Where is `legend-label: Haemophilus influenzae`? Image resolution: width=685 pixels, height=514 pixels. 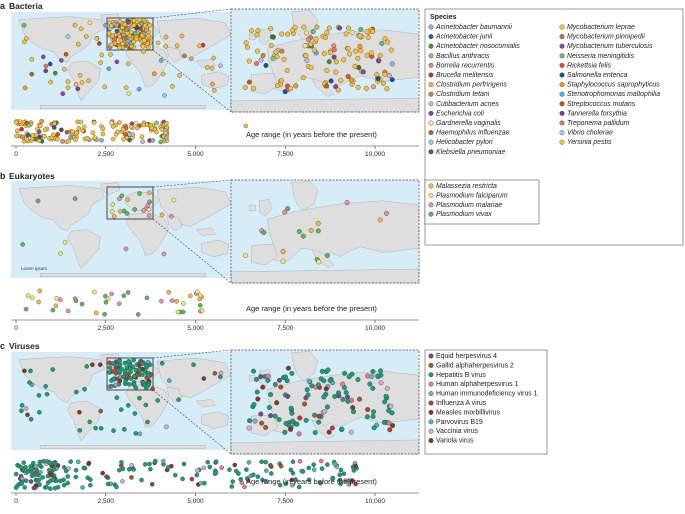
legend-label: Haemophilus influenzae is located at coordinates (473, 133).